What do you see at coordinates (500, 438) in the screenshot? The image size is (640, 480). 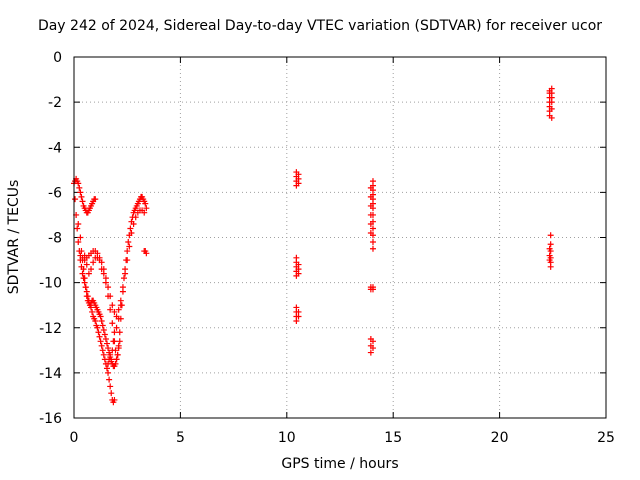 I see `x-tick-label: 20` at bounding box center [500, 438].